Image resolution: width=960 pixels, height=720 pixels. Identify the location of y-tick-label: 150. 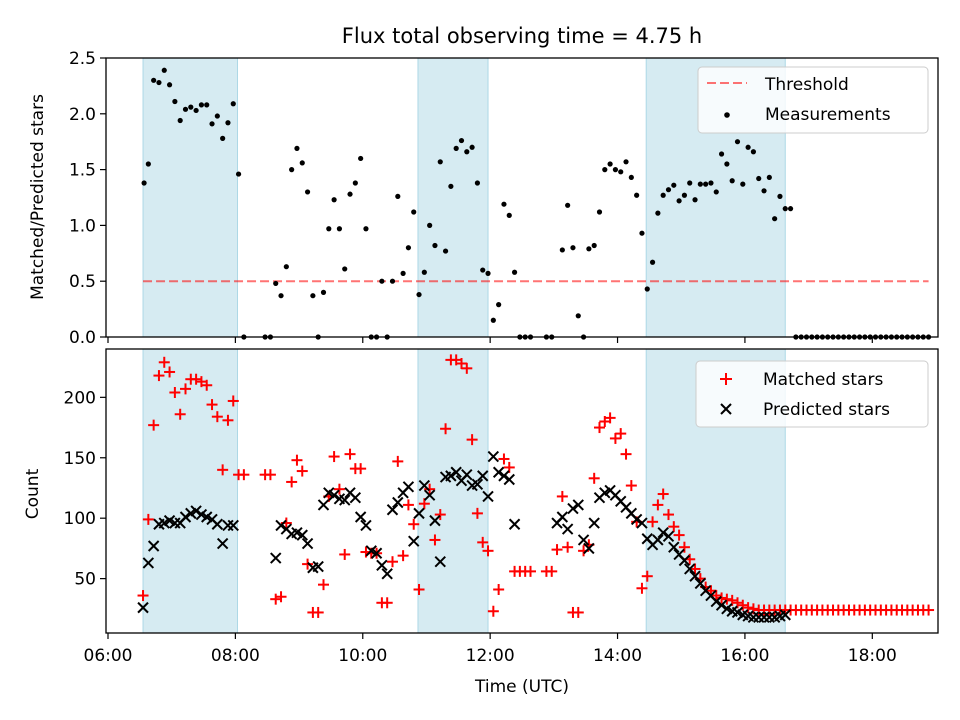
(80, 459).